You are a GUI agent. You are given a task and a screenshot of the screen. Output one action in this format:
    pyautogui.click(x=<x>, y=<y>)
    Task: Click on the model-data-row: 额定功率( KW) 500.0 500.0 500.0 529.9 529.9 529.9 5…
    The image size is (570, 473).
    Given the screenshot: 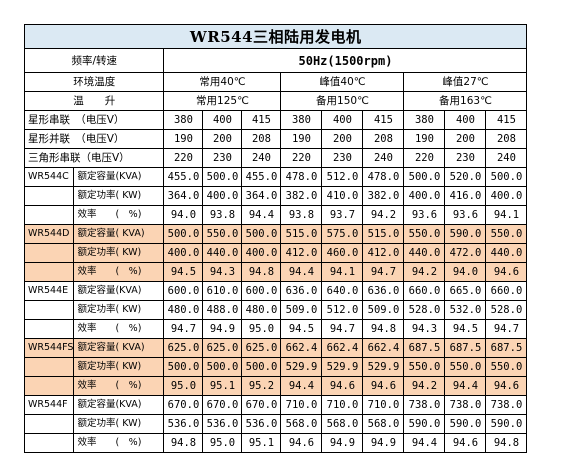 What is the action you would take?
    pyautogui.click(x=275, y=367)
    